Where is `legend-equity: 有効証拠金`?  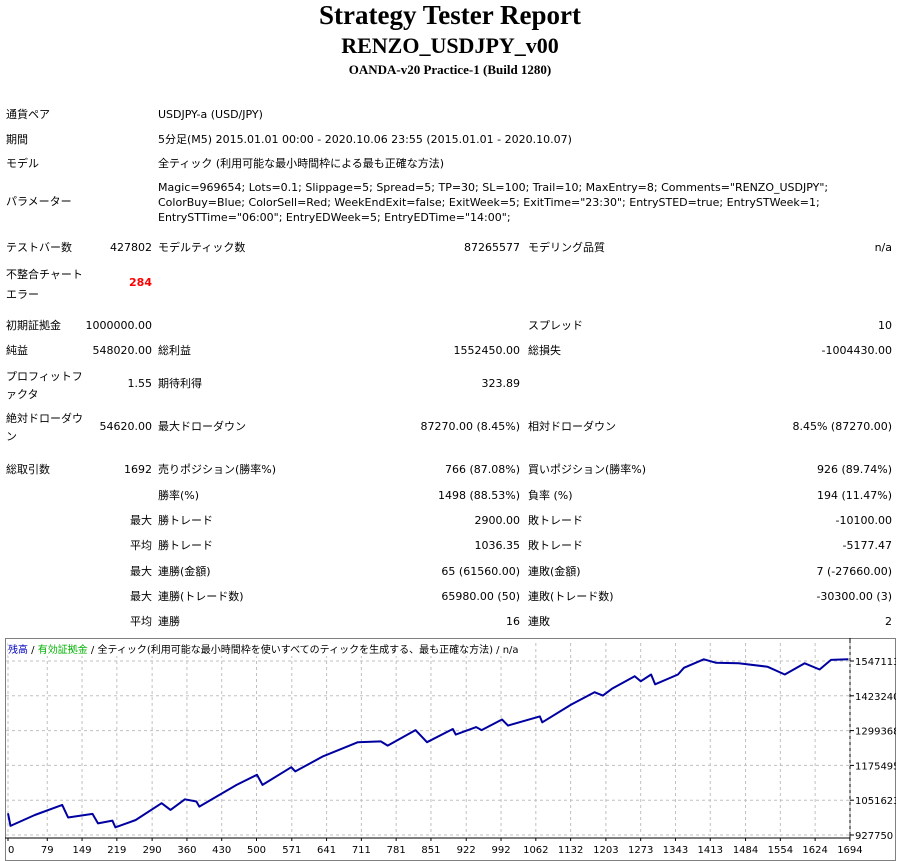 legend-equity: 有効証拠金 is located at coordinates (62, 650).